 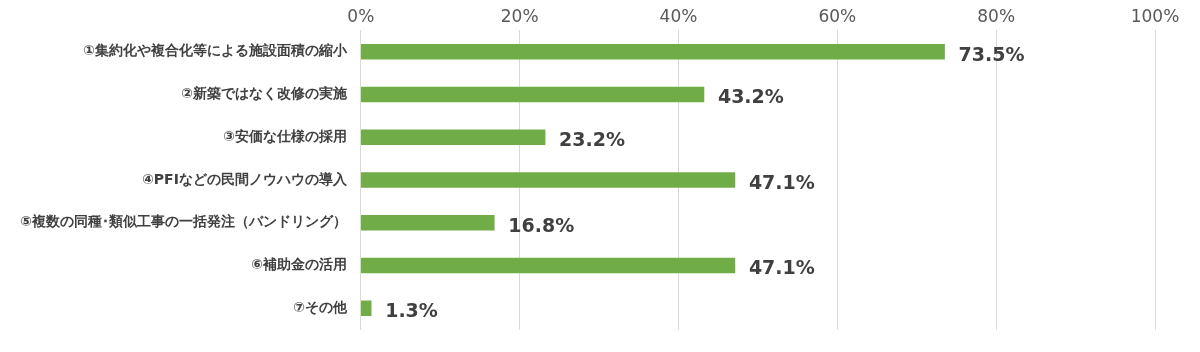 I want to click on y-tick-label: ⑦その他, so click(x=320, y=306).